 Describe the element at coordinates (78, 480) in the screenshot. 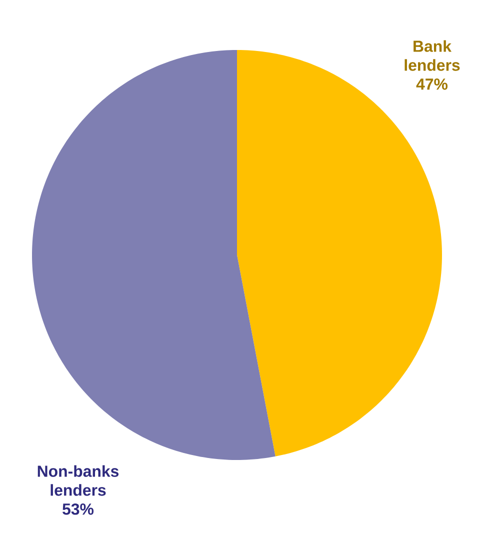

I see `slice-label: Non-banks lenders` at that location.